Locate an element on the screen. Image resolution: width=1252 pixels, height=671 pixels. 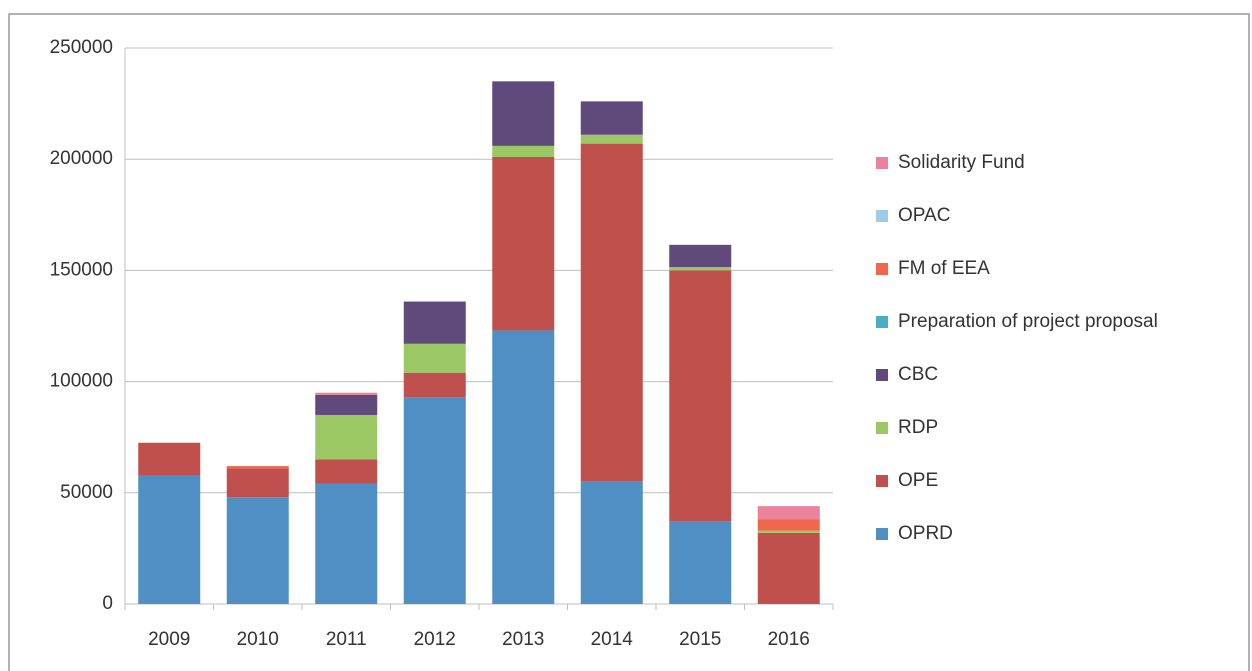
x-tick-label: 2015 is located at coordinates (700, 639).